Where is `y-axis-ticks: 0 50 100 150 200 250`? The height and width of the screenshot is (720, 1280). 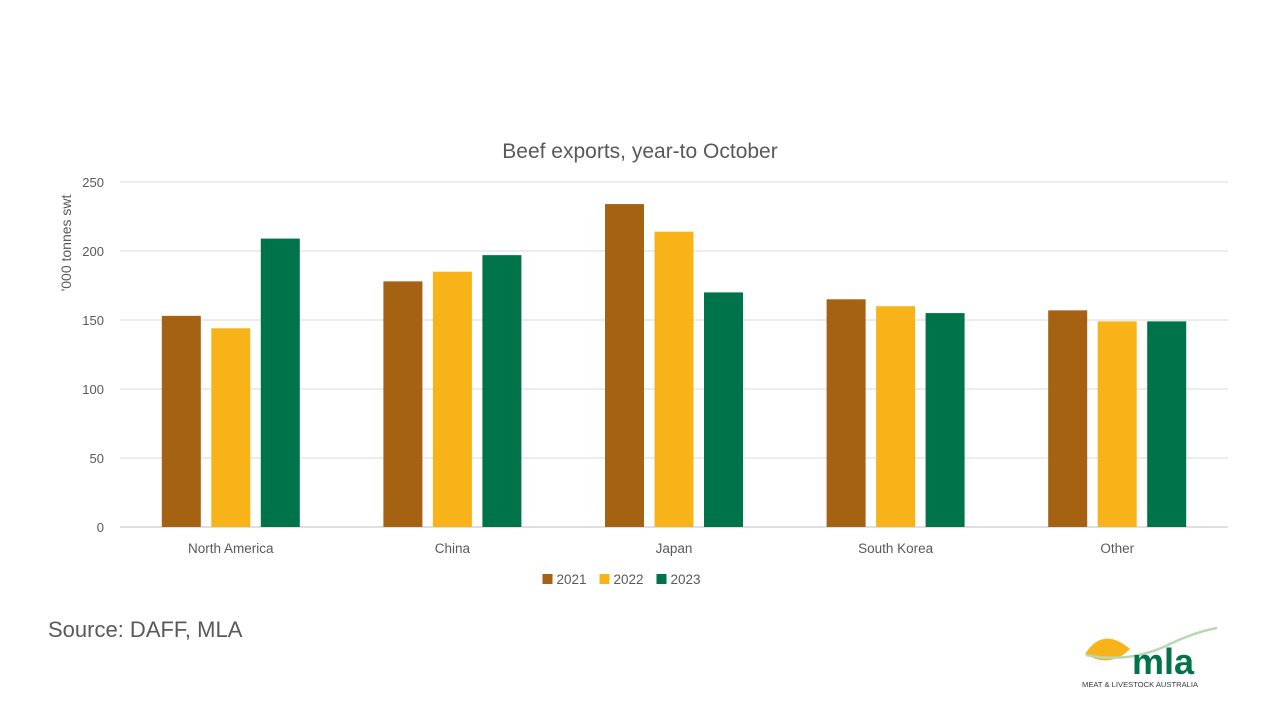 y-axis-ticks: 0 50 100 150 200 250 is located at coordinates (93, 355).